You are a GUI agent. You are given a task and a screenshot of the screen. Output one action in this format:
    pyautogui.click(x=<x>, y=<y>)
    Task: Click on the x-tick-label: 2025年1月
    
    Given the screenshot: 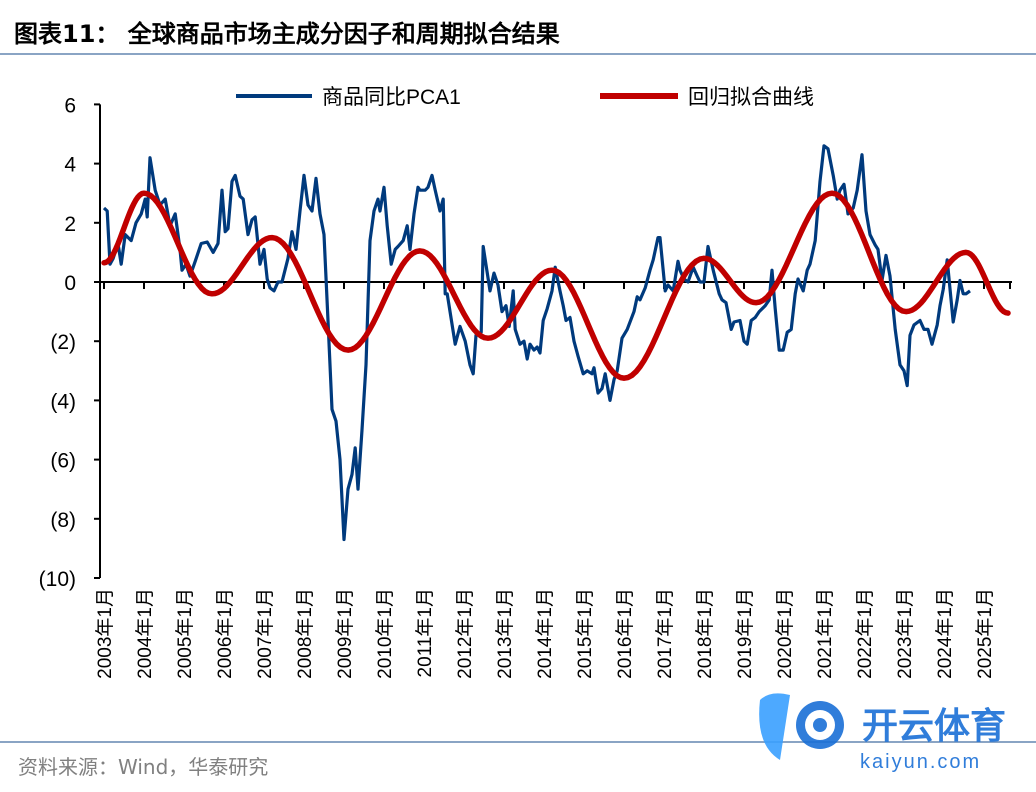 What is the action you would take?
    pyautogui.click(x=985, y=633)
    